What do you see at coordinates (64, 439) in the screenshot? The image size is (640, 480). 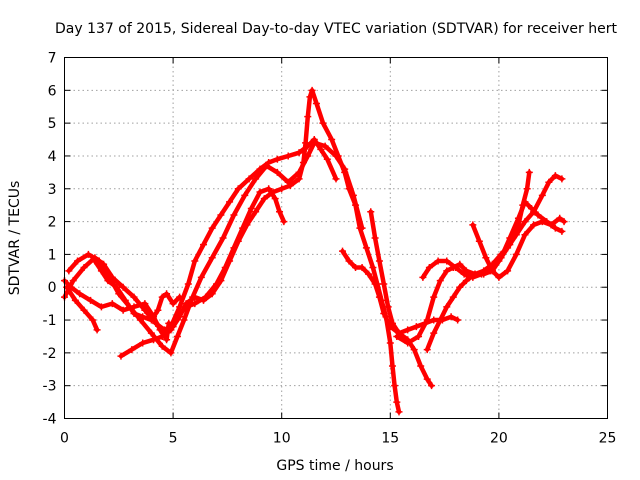 I see `x-tick-label: 0` at bounding box center [64, 439].